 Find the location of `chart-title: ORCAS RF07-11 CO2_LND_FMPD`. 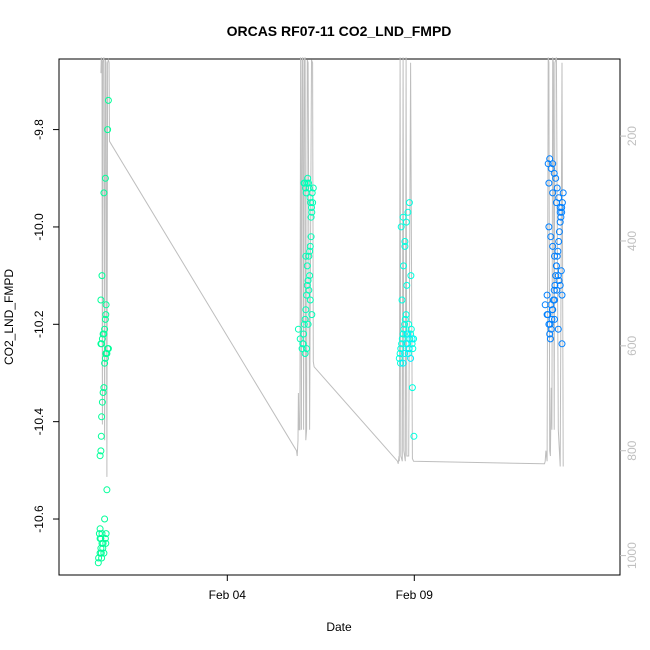

chart-title: ORCAS RF07-11 CO2_LND_FMPD is located at coordinates (339, 31).